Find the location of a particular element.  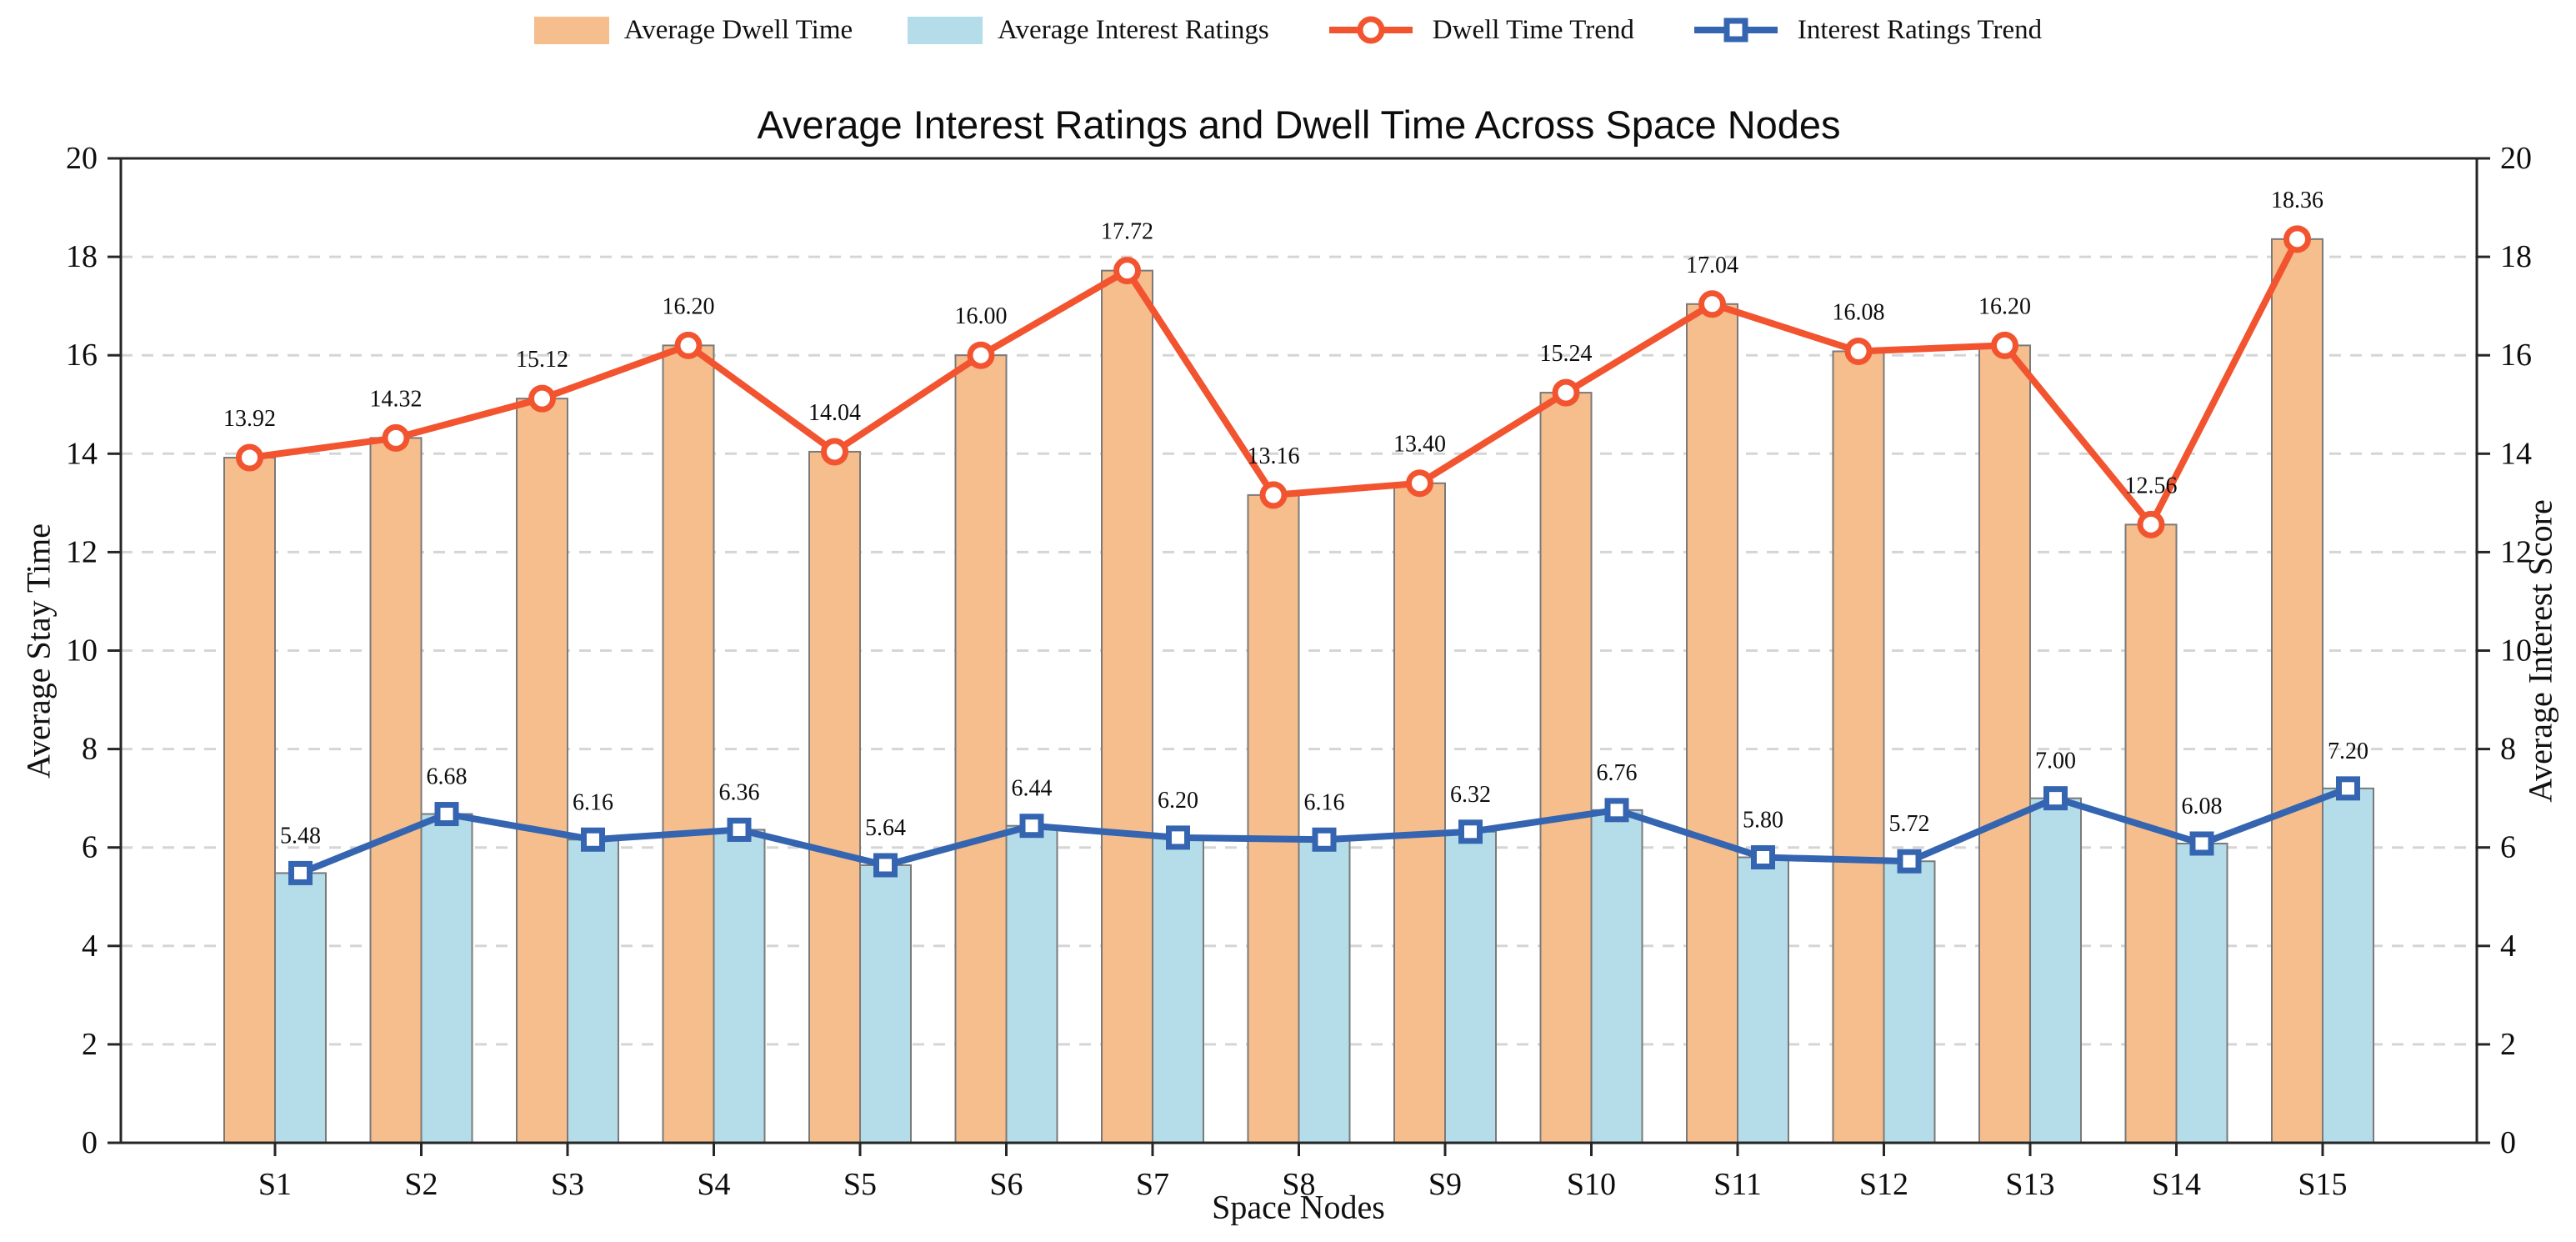

dwell-value-label-S9: 13.40 is located at coordinates (1420, 445).